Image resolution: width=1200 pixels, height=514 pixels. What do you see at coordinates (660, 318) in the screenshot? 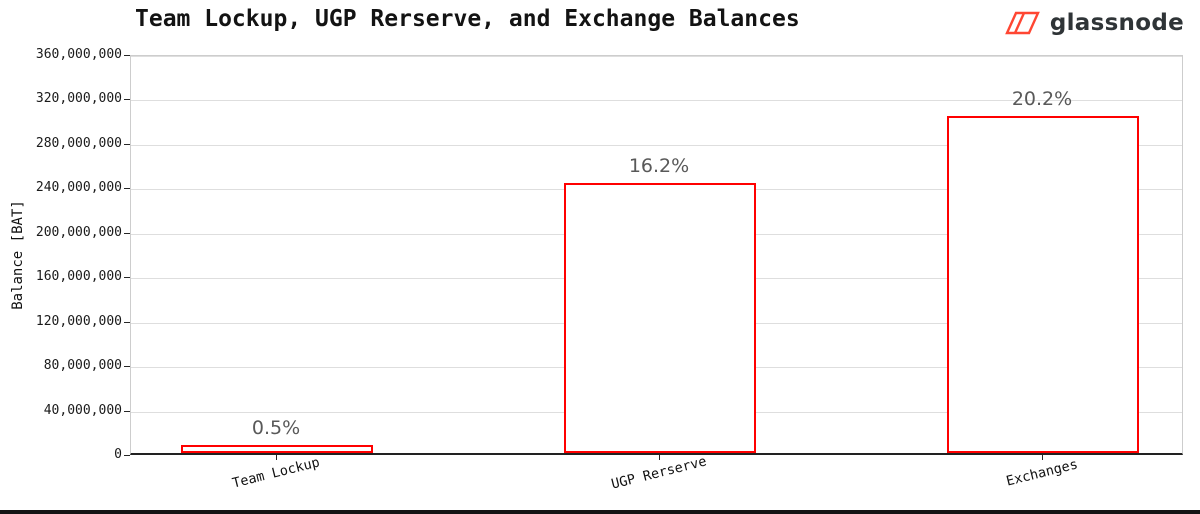
I see `bar-ugp-rerserve` at bounding box center [660, 318].